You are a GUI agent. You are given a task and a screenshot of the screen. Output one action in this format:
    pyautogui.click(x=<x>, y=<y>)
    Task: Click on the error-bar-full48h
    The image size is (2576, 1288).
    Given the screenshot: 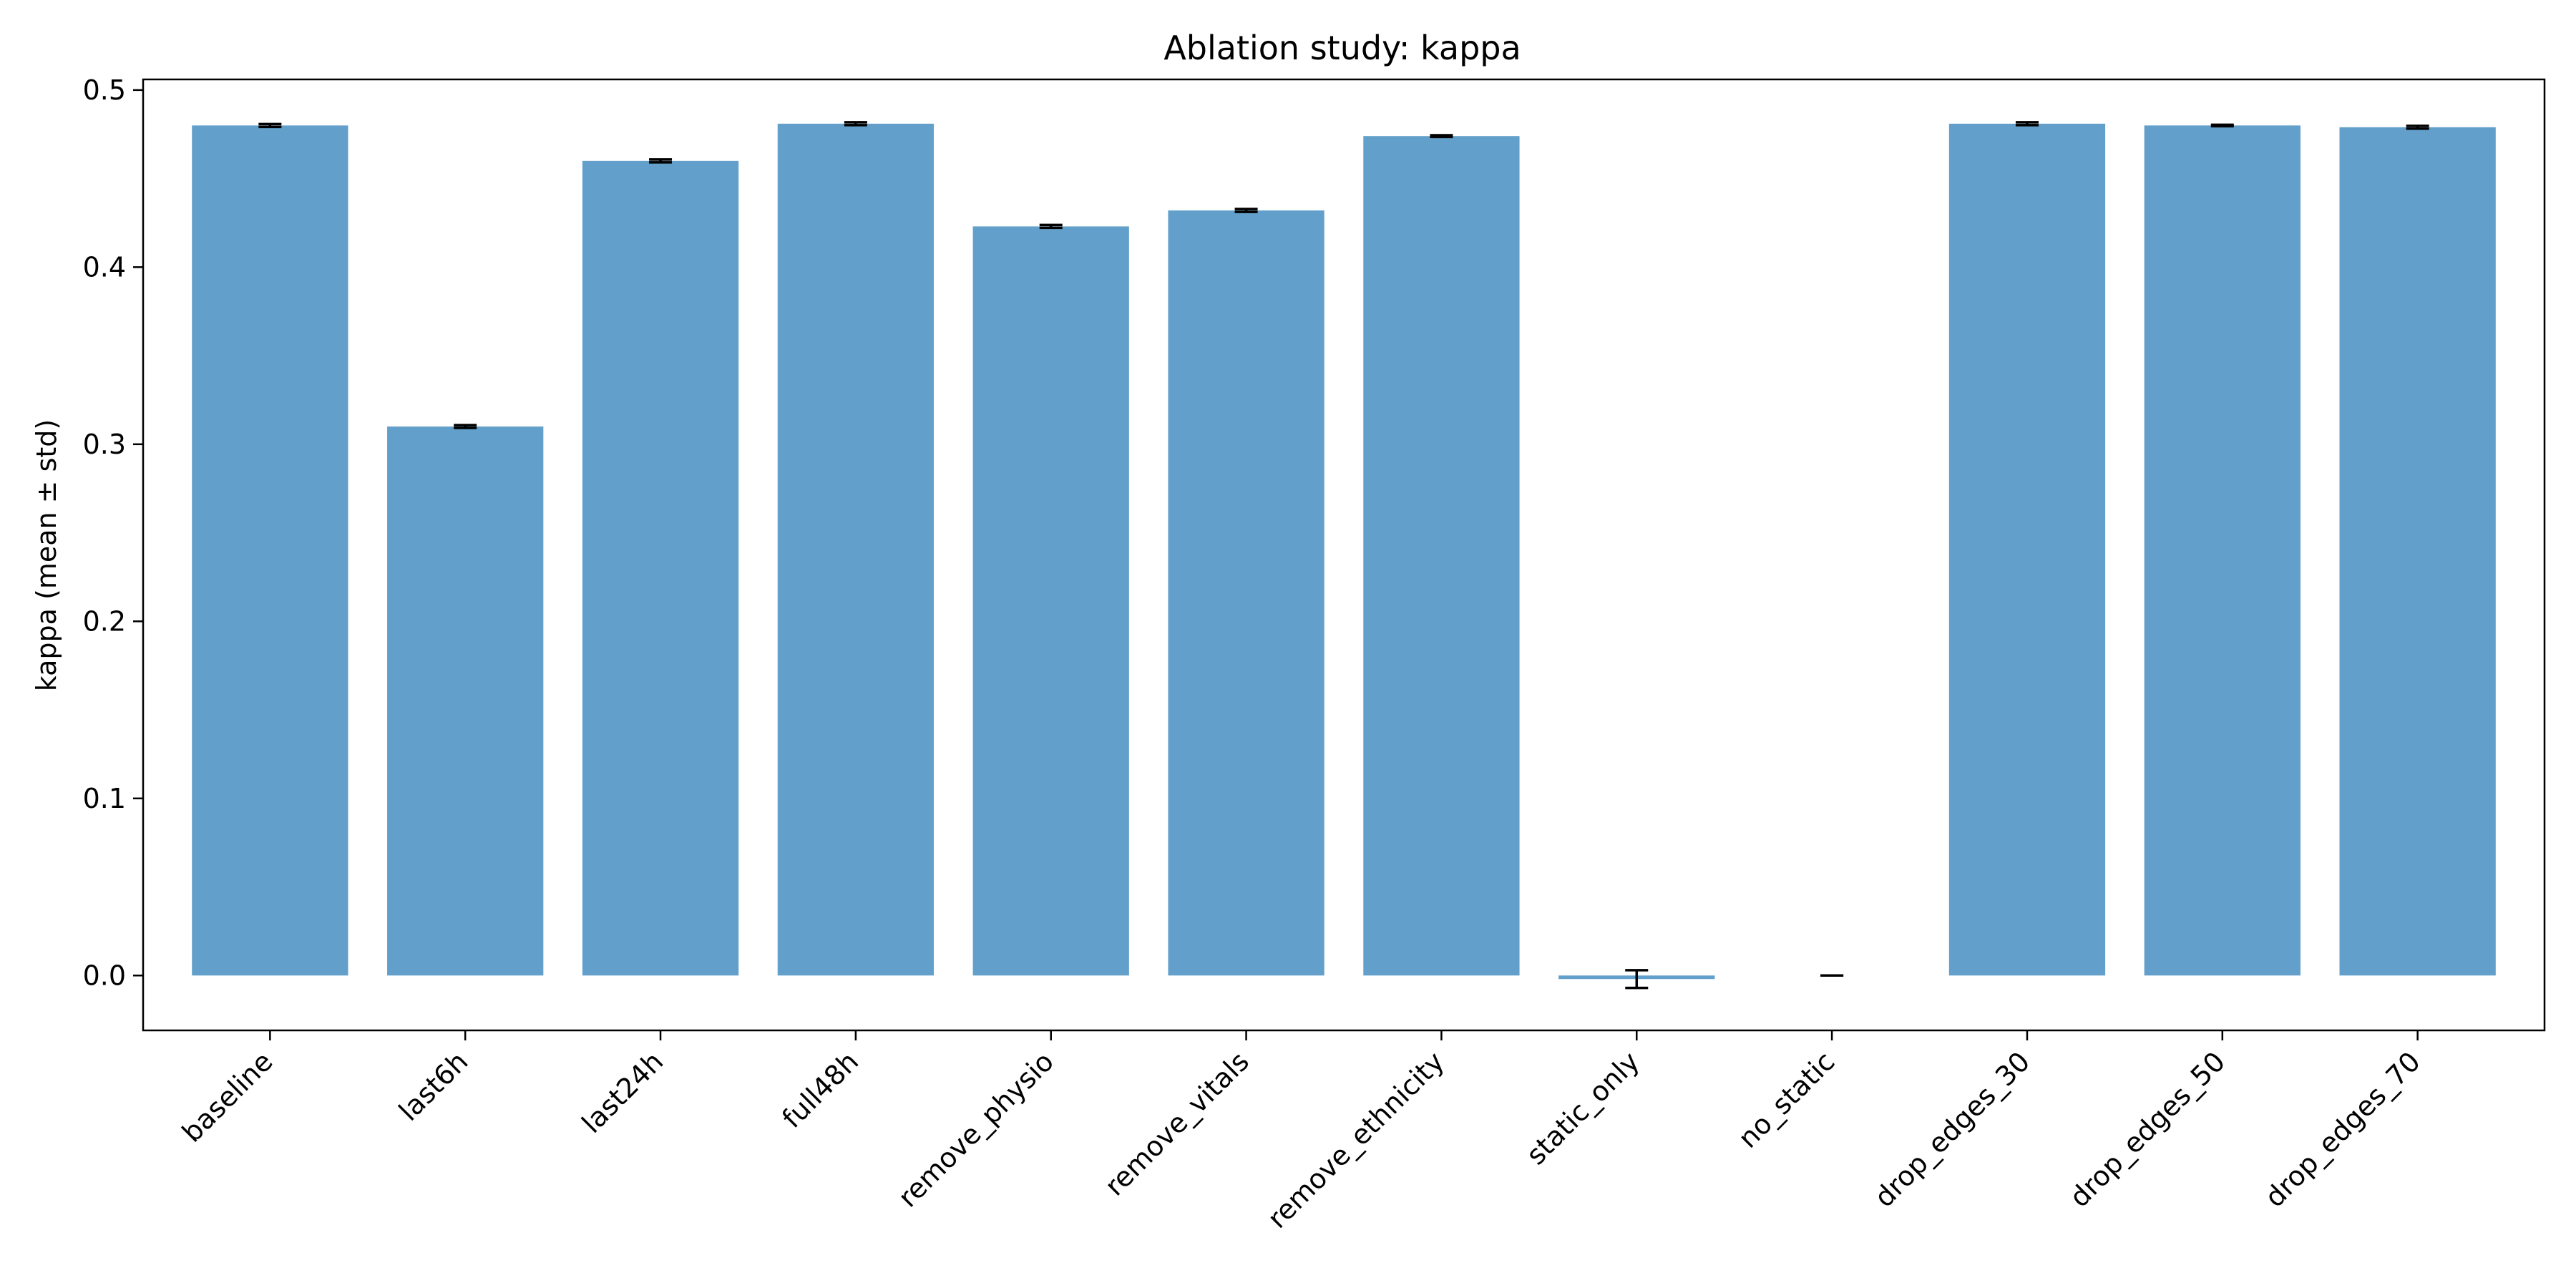 What is the action you would take?
    pyautogui.click(x=855, y=124)
    